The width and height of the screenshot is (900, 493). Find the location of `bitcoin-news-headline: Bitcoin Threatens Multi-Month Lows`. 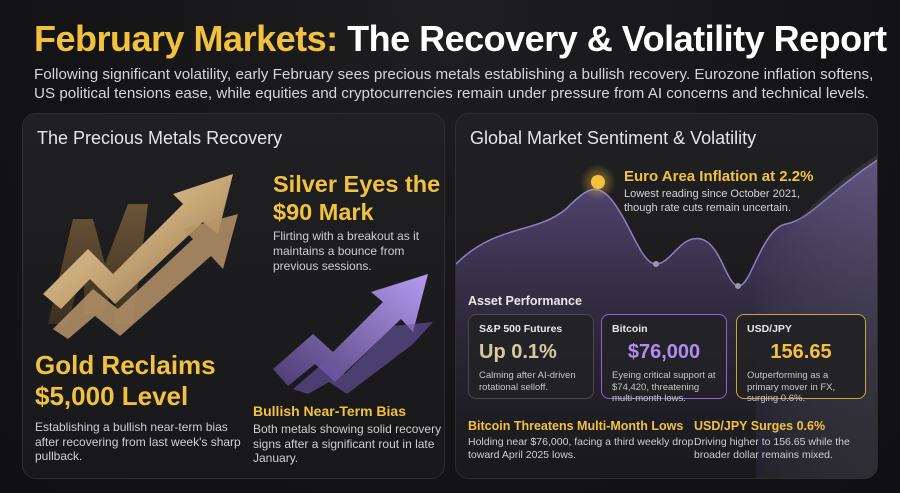

bitcoin-news-headline: Bitcoin Threatens Multi-Month Lows is located at coordinates (576, 426).